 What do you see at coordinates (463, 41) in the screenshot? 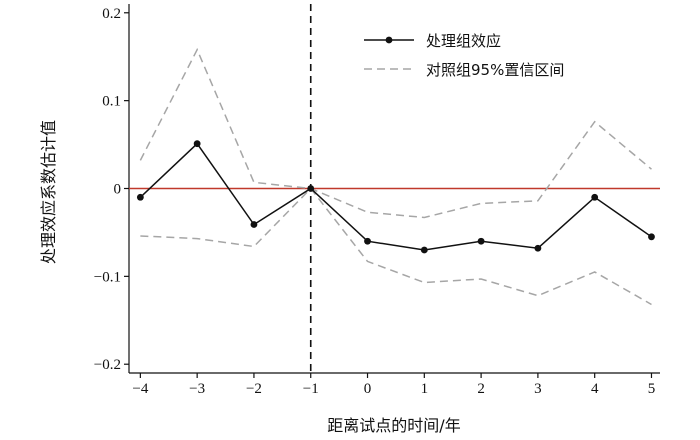
I see `legend-label-treatment: 处理组效应` at bounding box center [463, 41].